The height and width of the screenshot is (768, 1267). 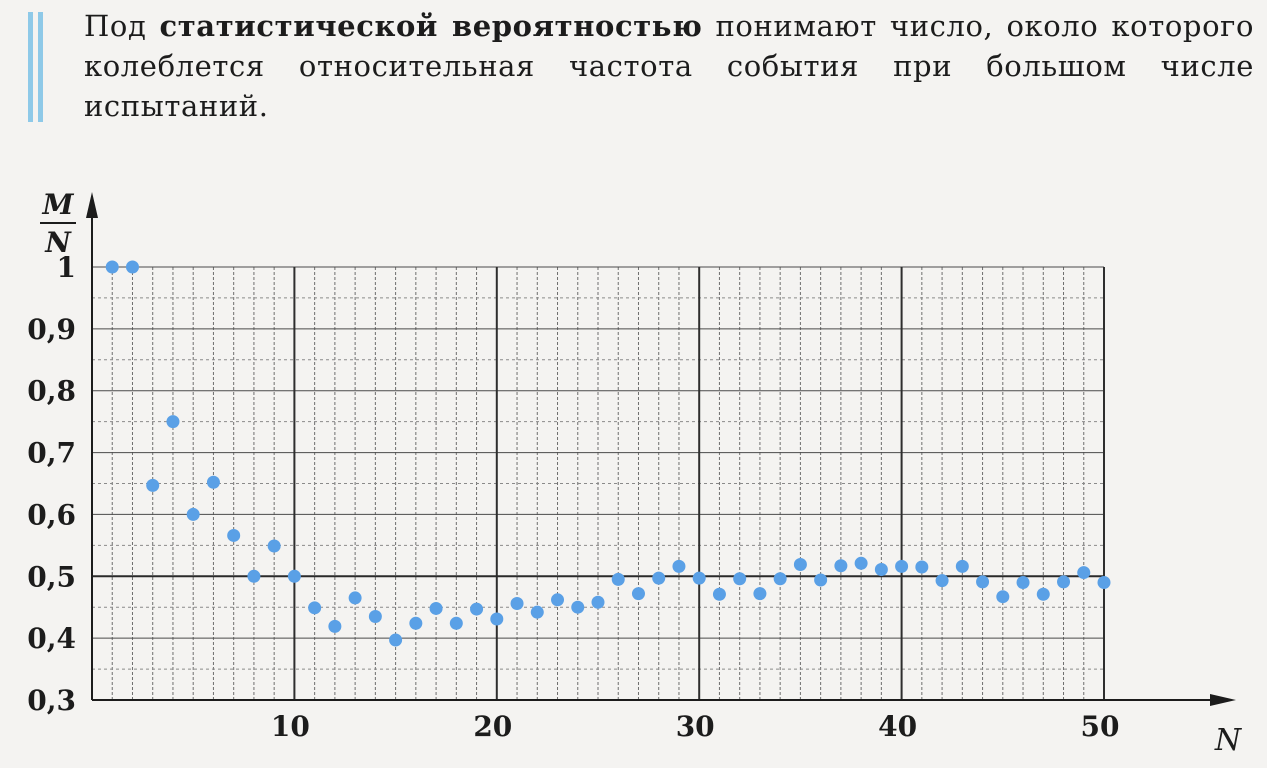 What do you see at coordinates (1100, 726) in the screenshot?
I see `x-tick-label: 50` at bounding box center [1100, 726].